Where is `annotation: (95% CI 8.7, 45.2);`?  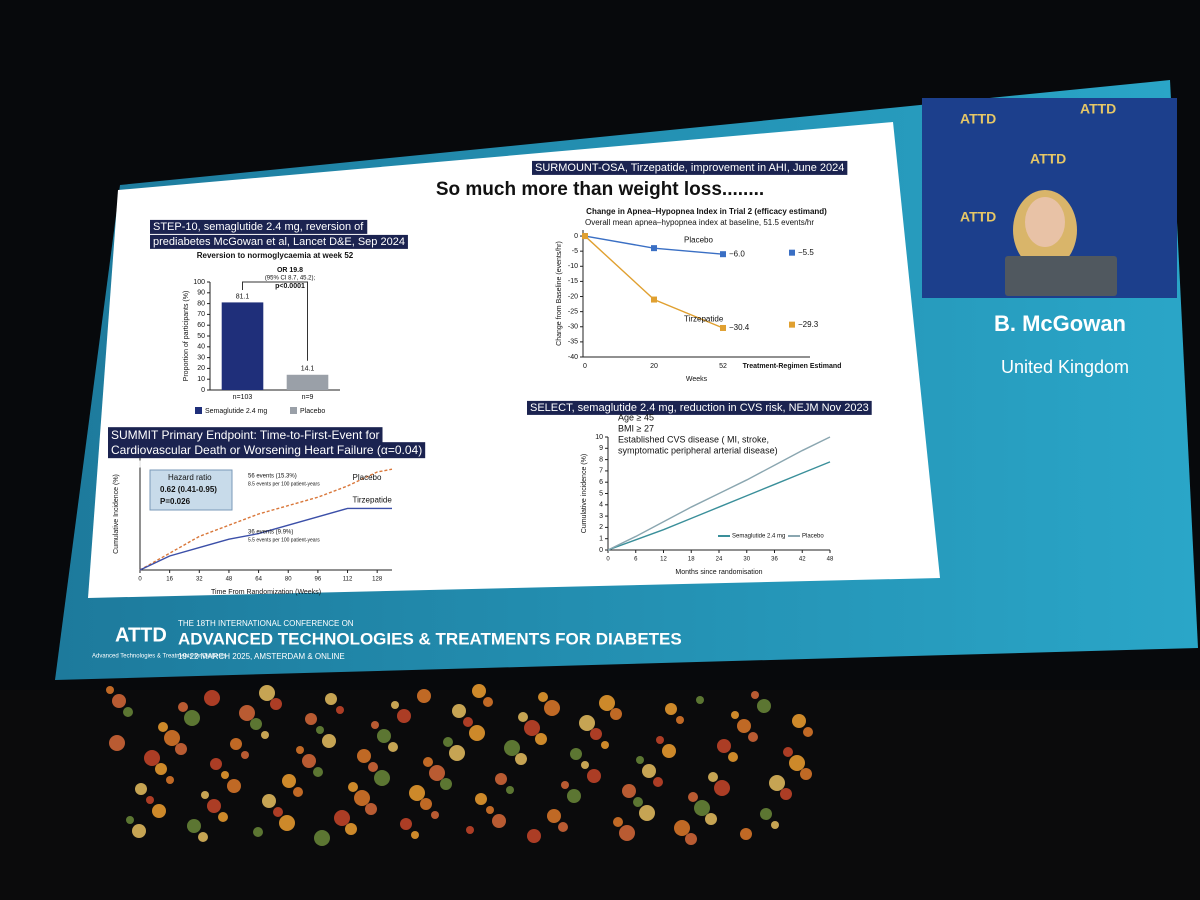
annotation: (95% CI 8.7, 45.2); is located at coordinates (290, 279).